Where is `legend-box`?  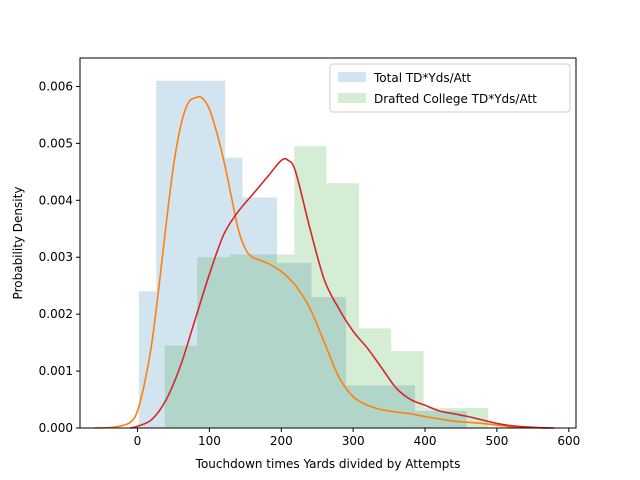
legend-box is located at coordinates (450, 88).